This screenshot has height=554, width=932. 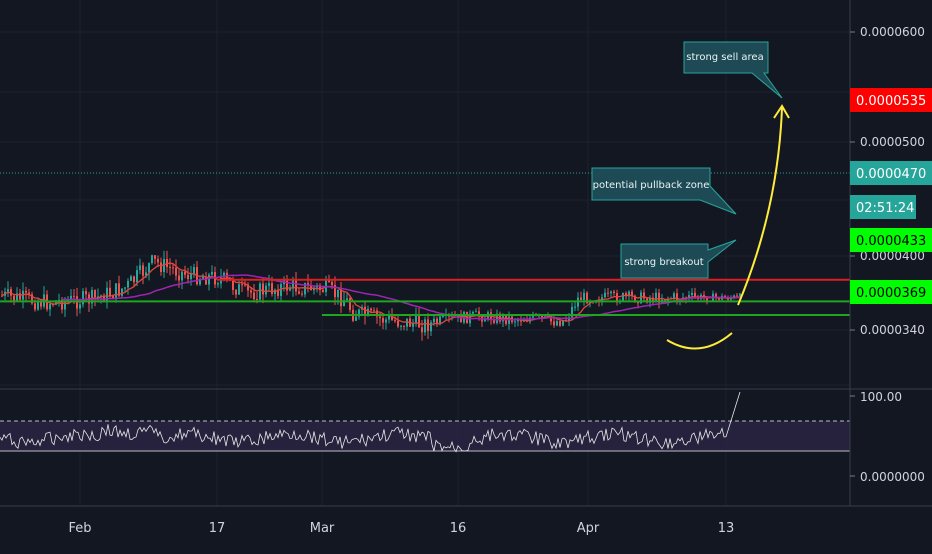 I want to click on time-tick: 16, so click(x=458, y=528).